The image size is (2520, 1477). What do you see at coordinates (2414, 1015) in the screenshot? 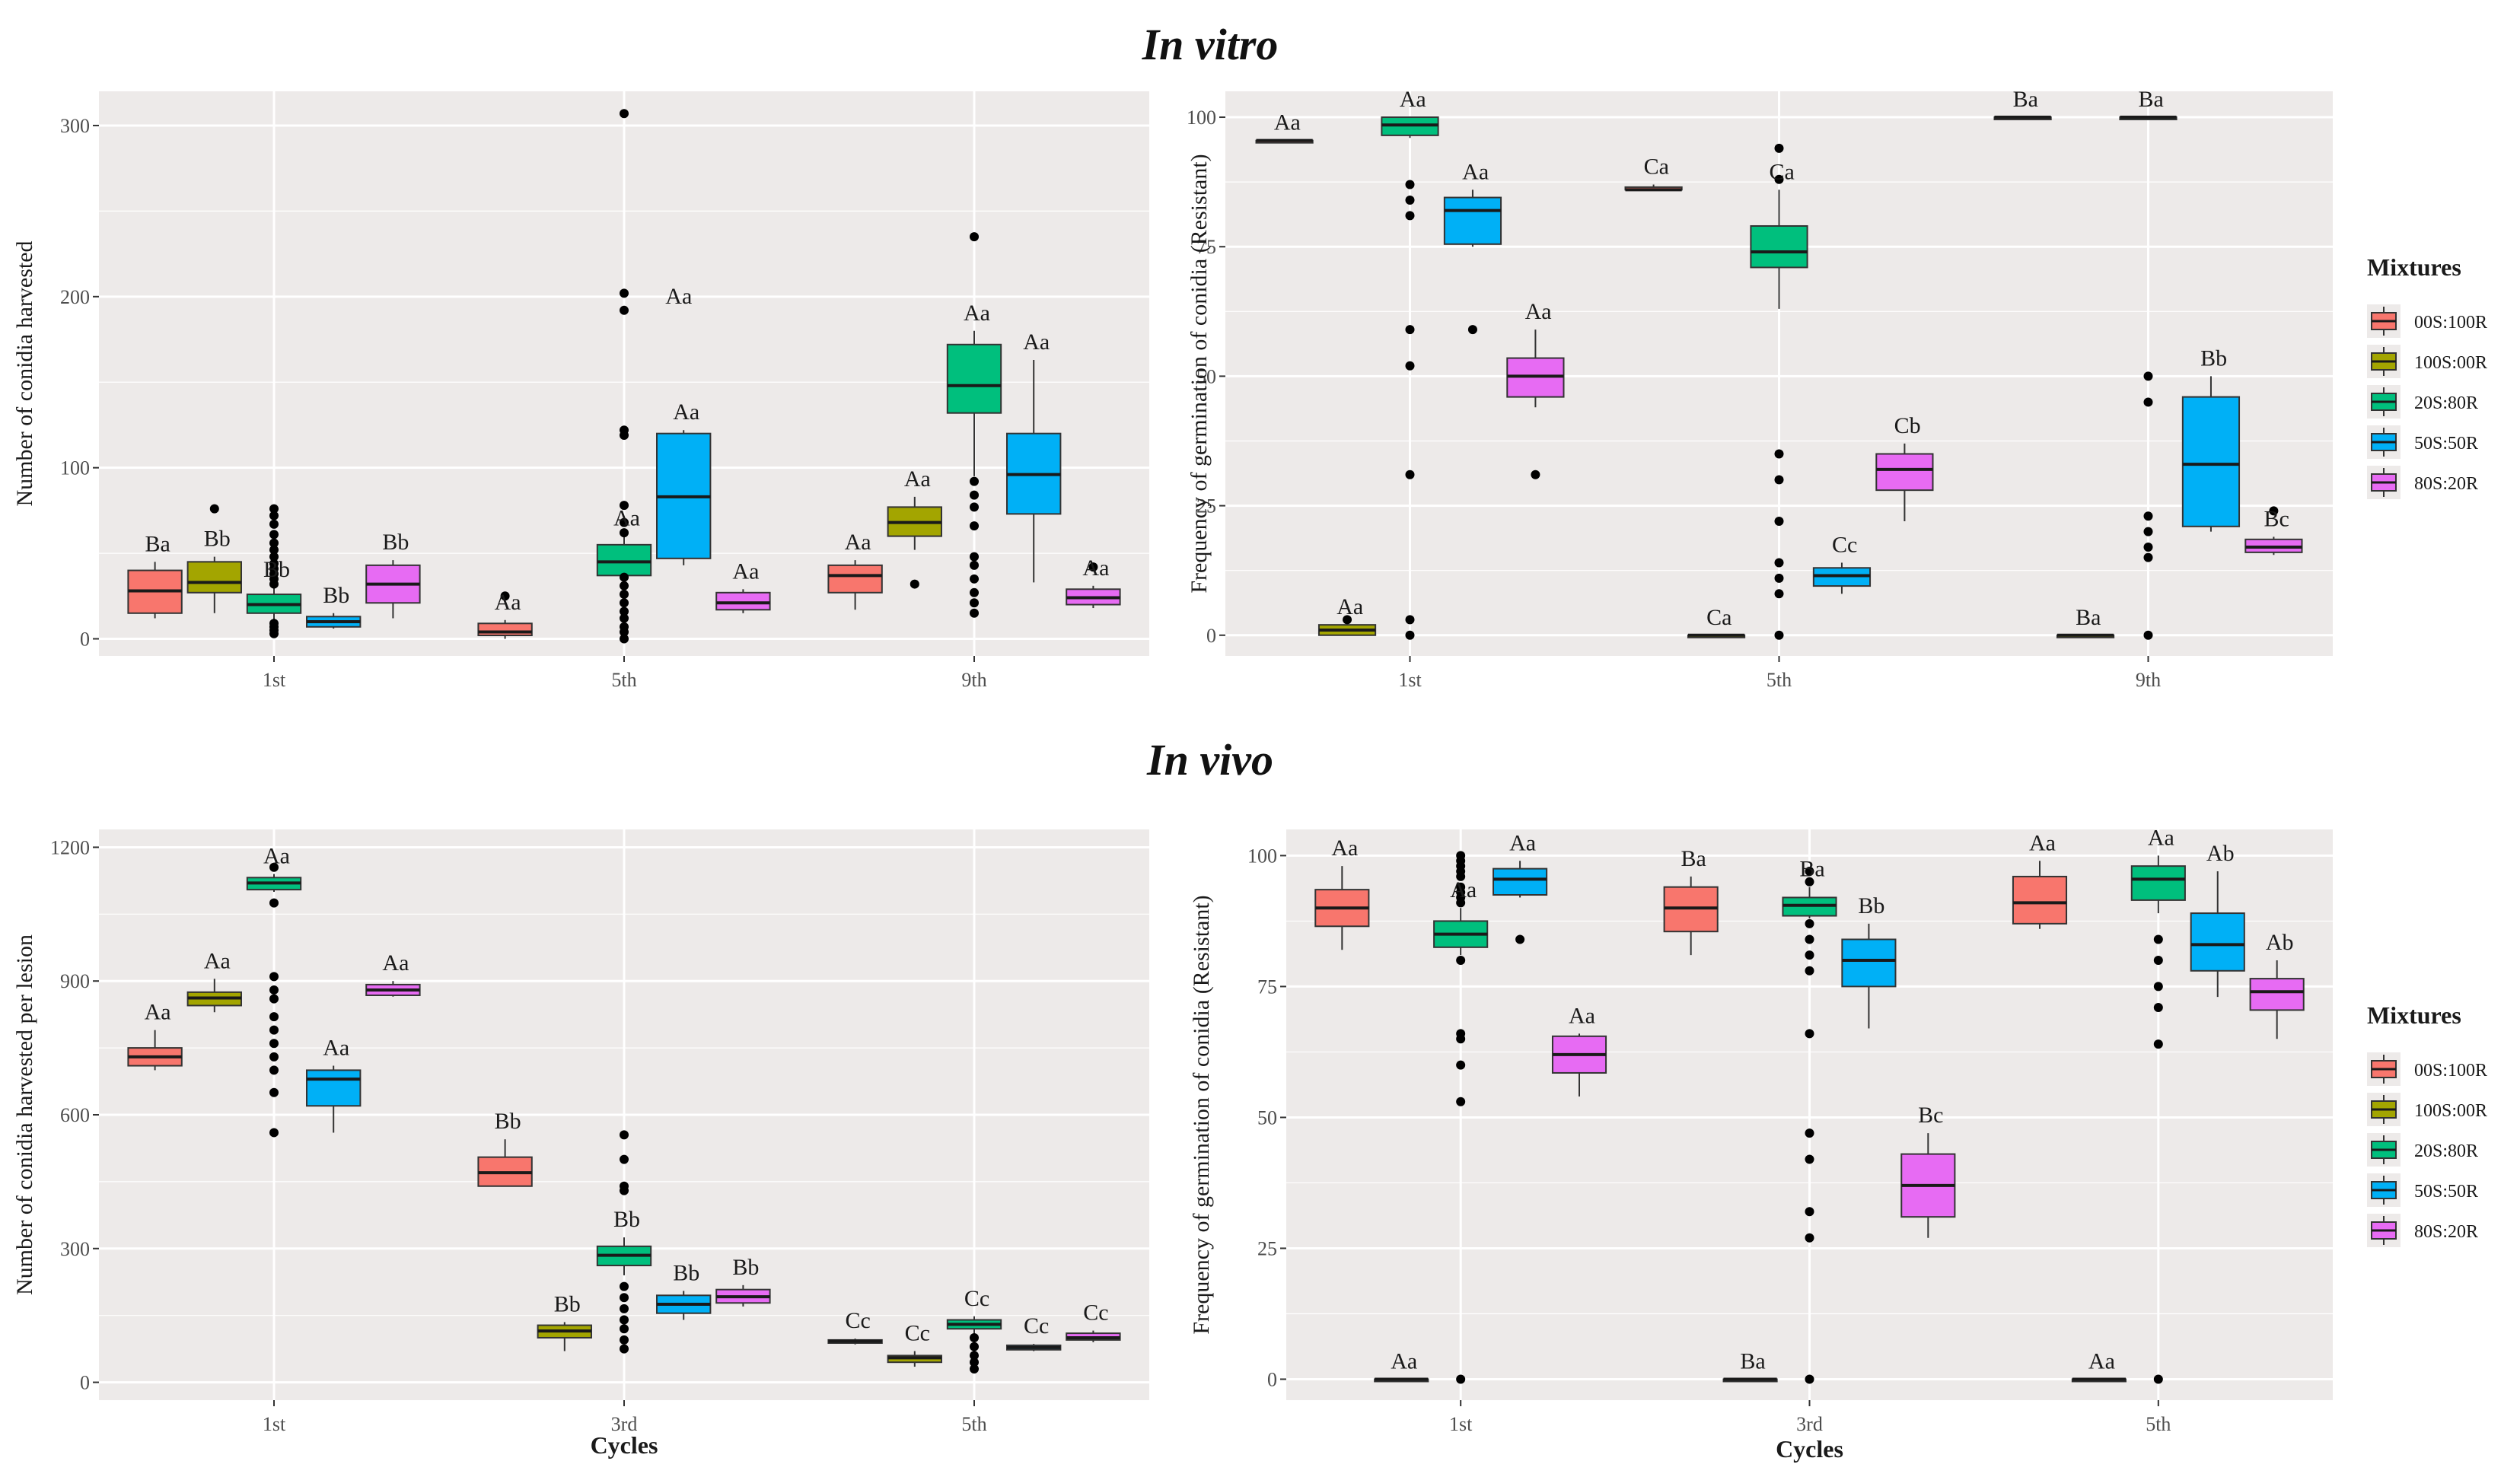
I see `legend-title: Mixtures` at bounding box center [2414, 1015].